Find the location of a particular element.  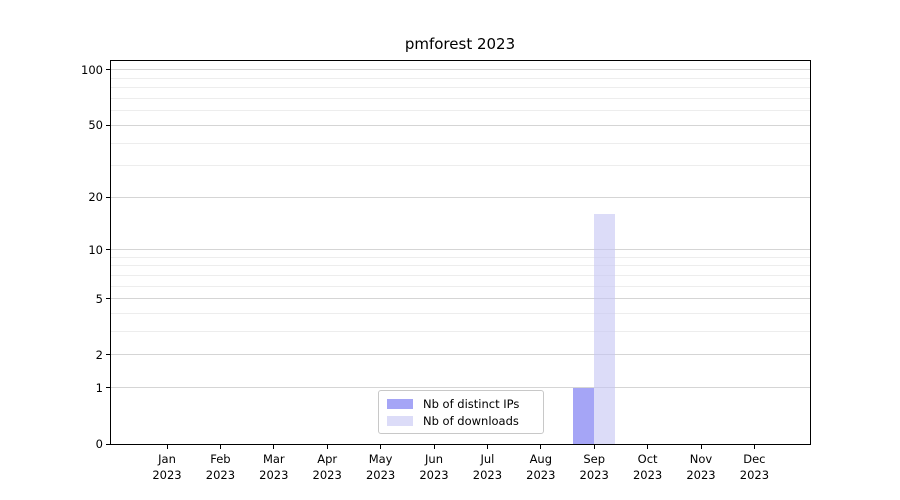

x-tick-apr is located at coordinates (327, 447).